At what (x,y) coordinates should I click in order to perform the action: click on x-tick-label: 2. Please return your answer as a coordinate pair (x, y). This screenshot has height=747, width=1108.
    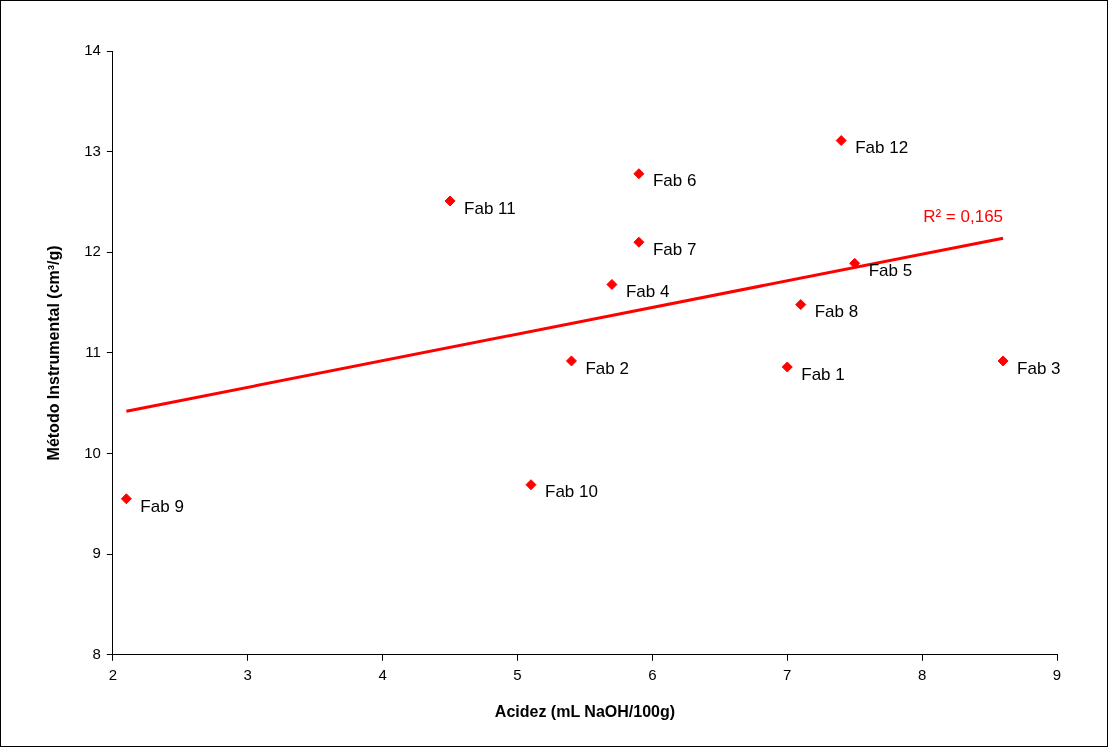
    Looking at the image, I should click on (113, 674).